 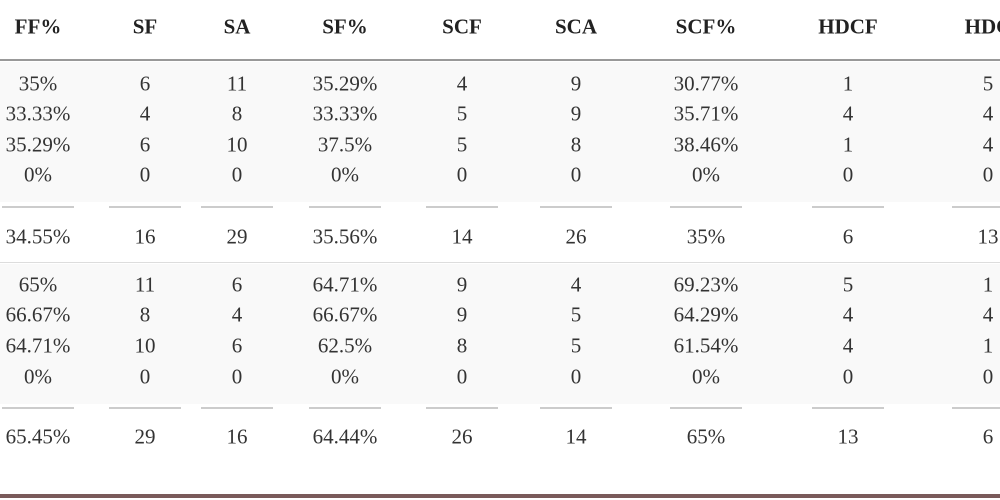 I want to click on table-cell: 64.29%, so click(x=706, y=314).